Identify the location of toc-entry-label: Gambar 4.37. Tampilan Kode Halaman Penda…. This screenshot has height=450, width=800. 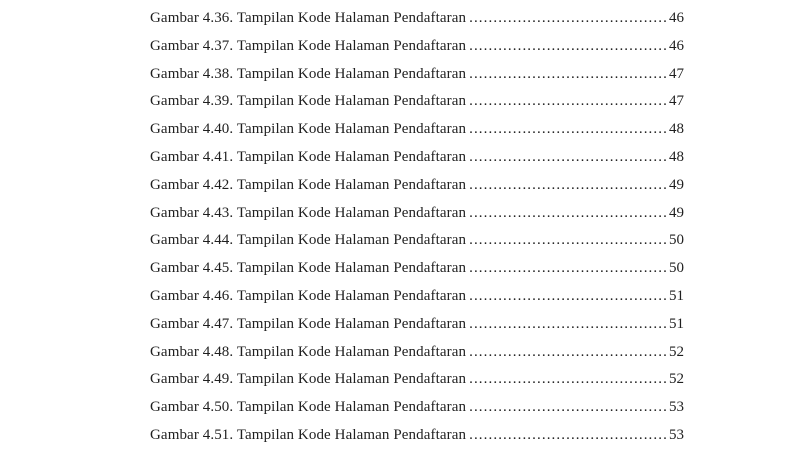
(308, 45).